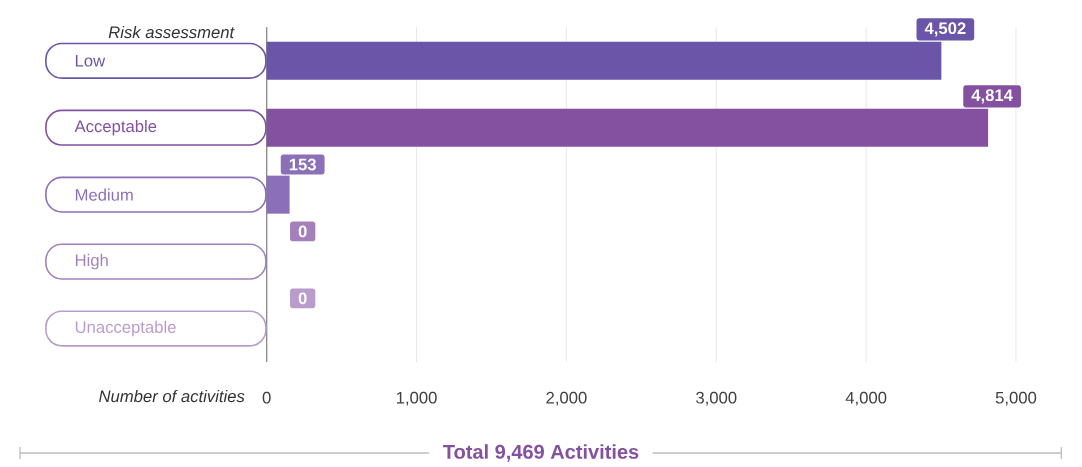 The width and height of the screenshot is (1082, 467). I want to click on y-tick-label: High, so click(91, 261).